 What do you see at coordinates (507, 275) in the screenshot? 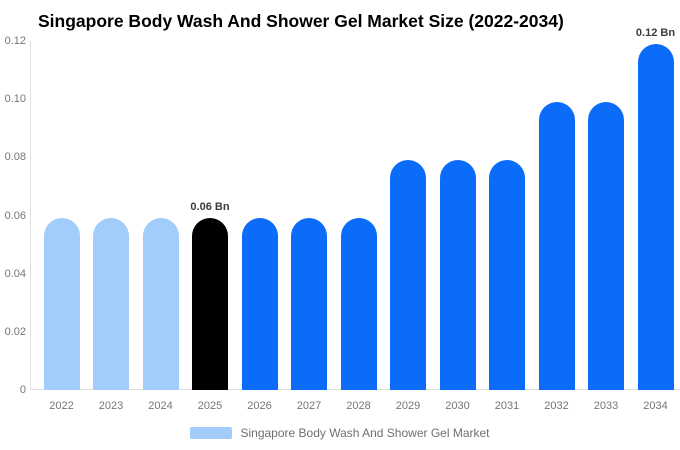
I see `bar-2031` at bounding box center [507, 275].